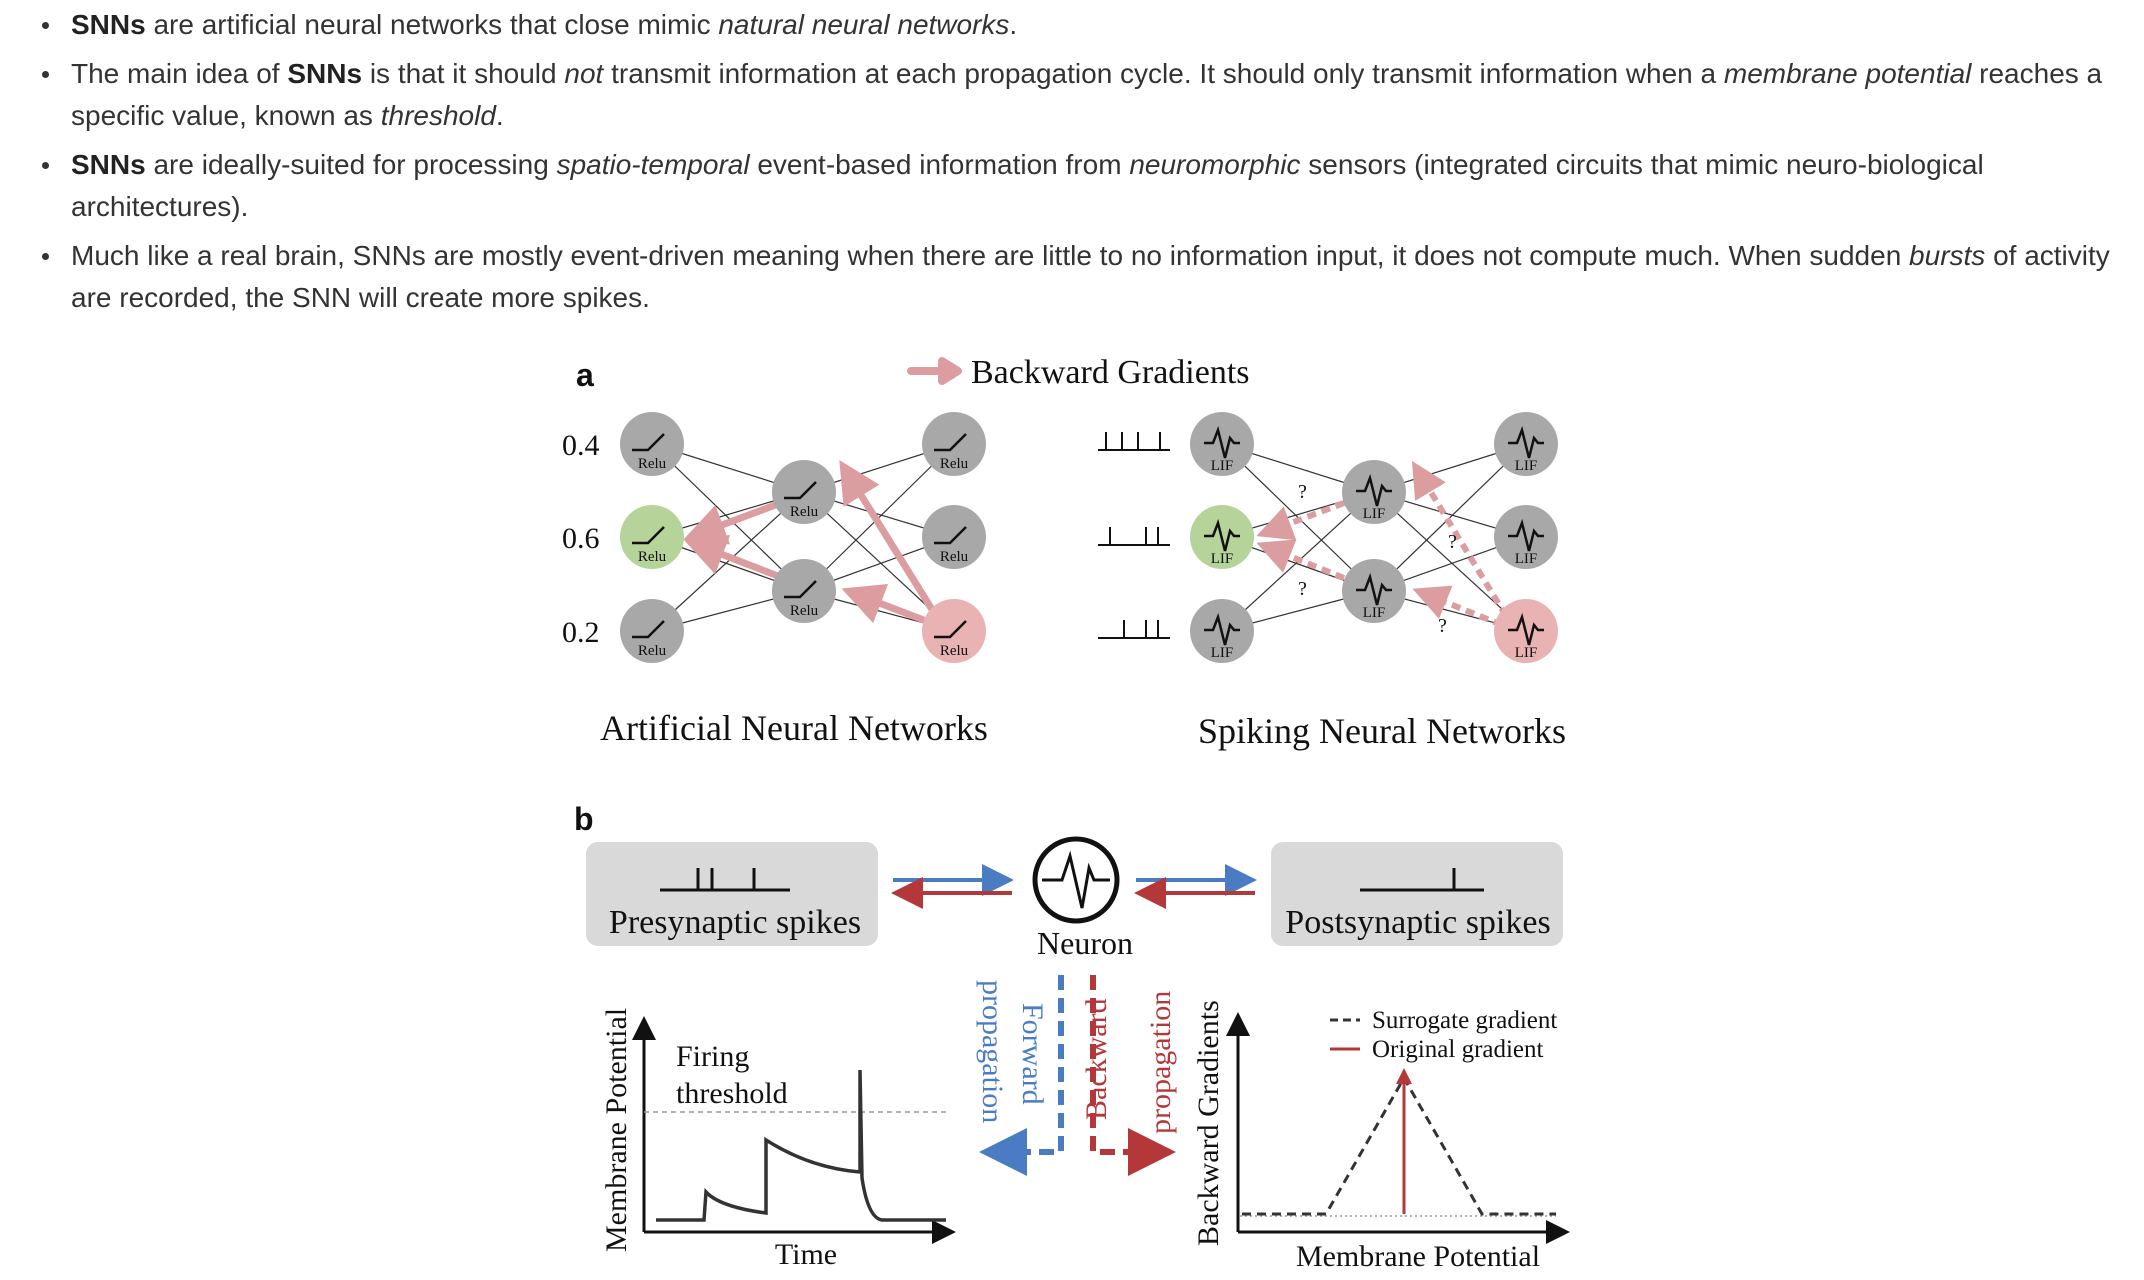 Image resolution: width=2144 pixels, height=1280 pixels. Describe the element at coordinates (801, 1145) in the screenshot. I see `membrane-trace` at that location.